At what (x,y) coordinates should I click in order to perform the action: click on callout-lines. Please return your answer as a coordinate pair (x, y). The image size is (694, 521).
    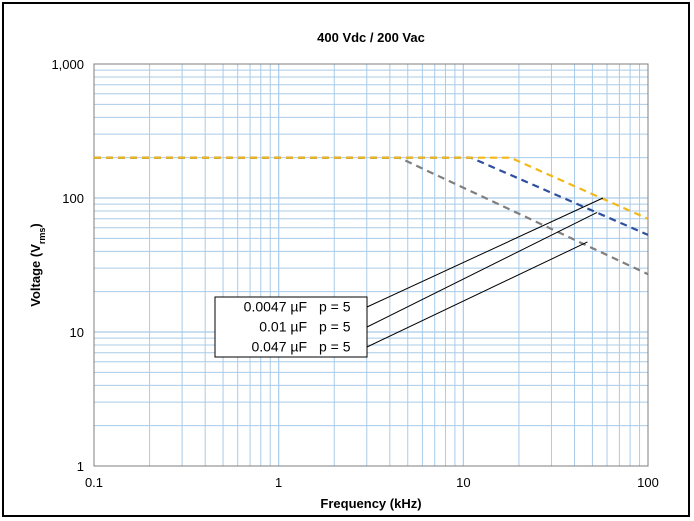
    Looking at the image, I should click on (485, 272).